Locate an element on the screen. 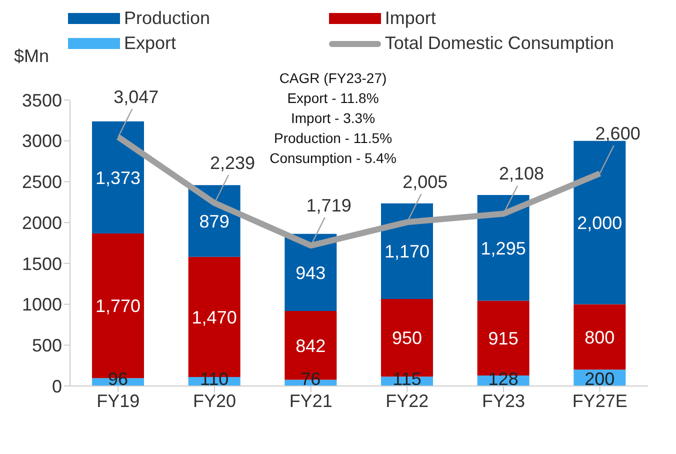  data-label: 915 is located at coordinates (503, 338).